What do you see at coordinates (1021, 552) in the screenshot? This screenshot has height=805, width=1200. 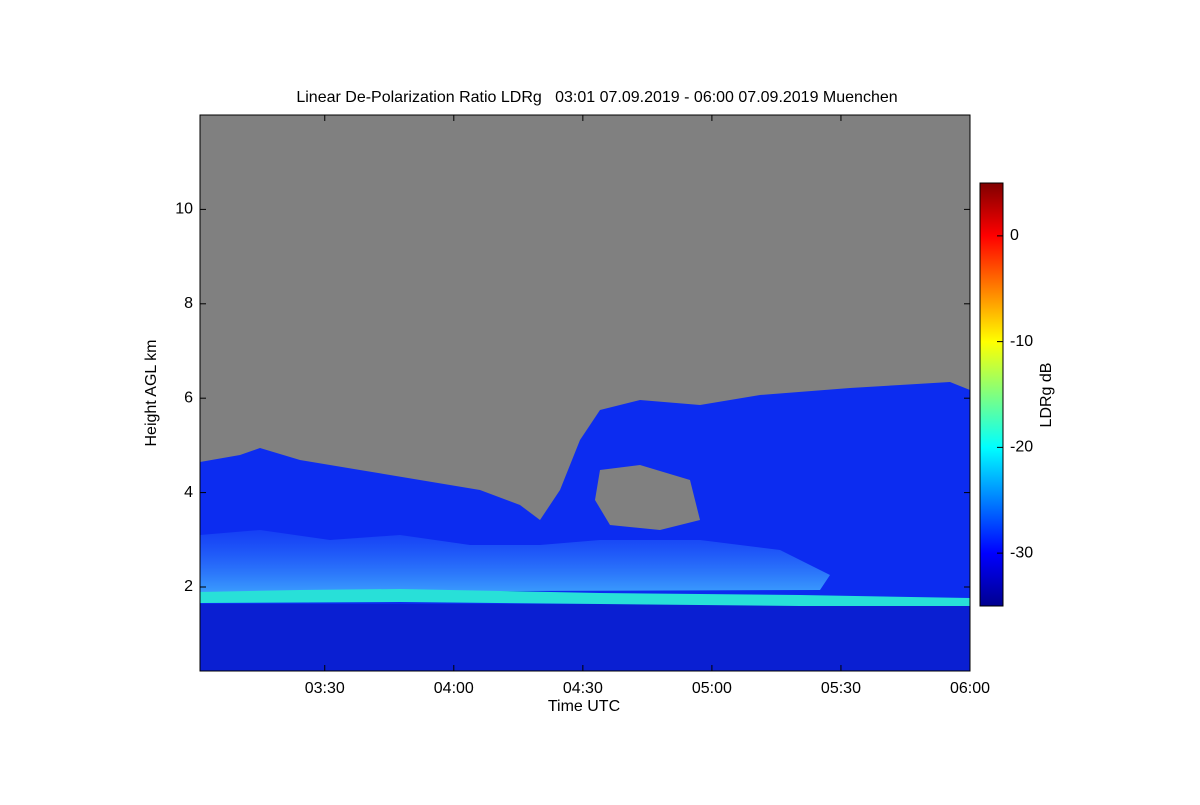 I see `colorbar-tick-label: -30` at bounding box center [1021, 552].